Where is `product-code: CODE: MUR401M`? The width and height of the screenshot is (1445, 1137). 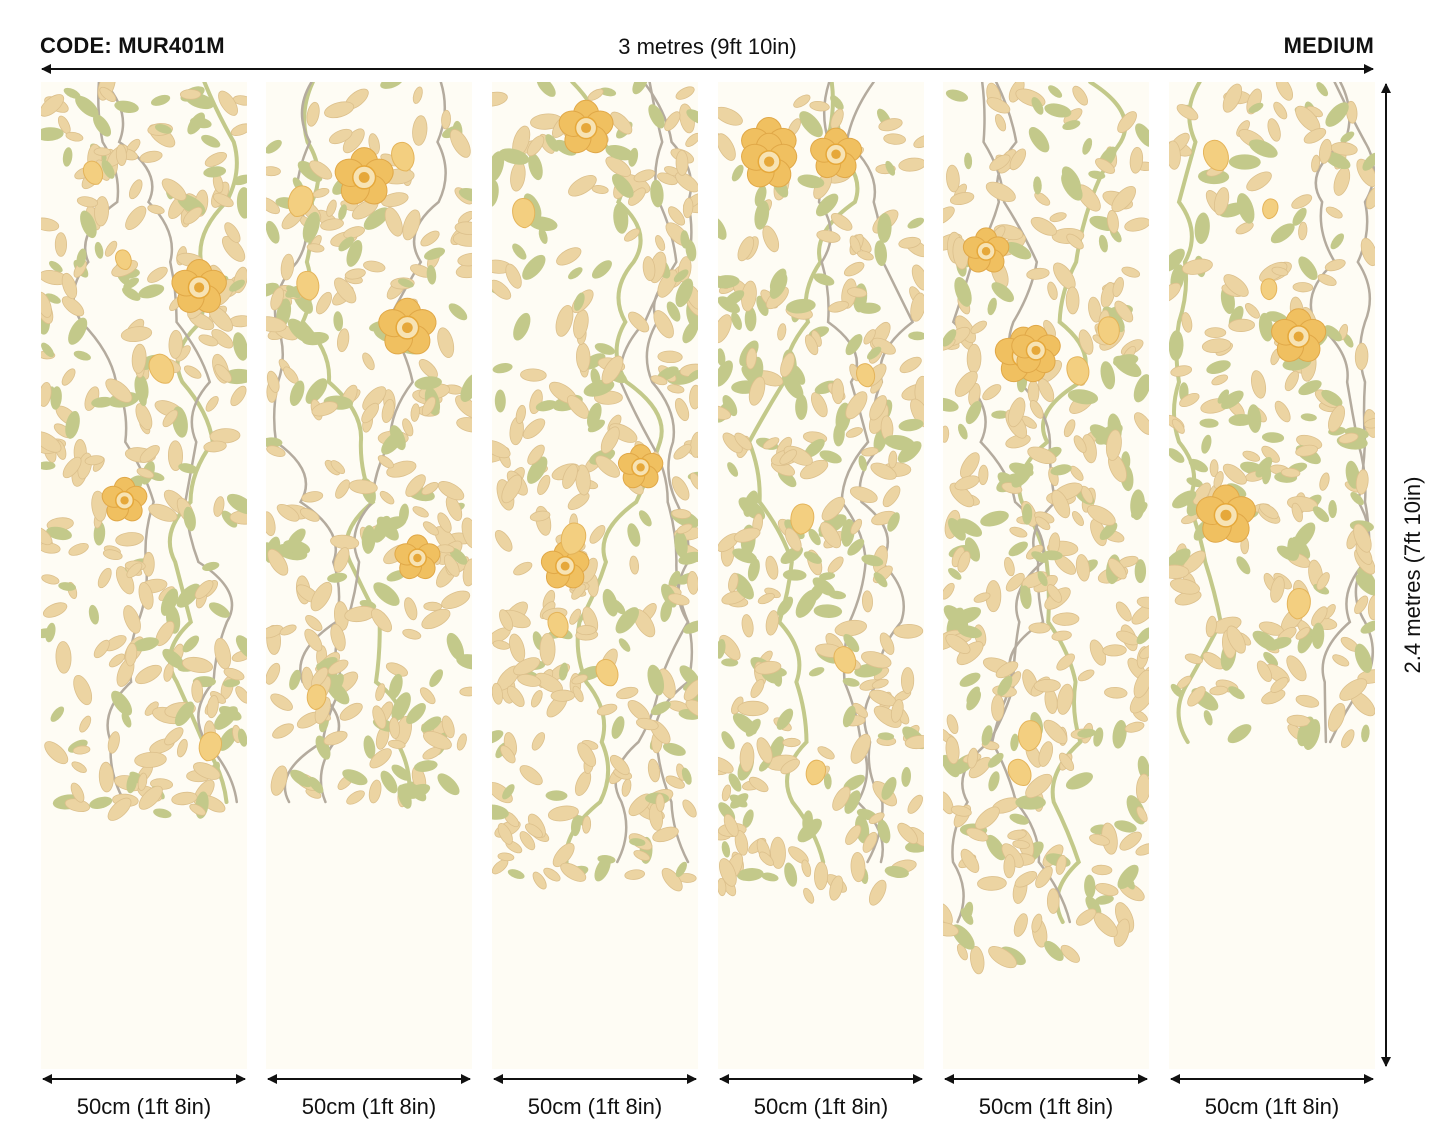
product-code: CODE: MUR401M is located at coordinates (132, 45).